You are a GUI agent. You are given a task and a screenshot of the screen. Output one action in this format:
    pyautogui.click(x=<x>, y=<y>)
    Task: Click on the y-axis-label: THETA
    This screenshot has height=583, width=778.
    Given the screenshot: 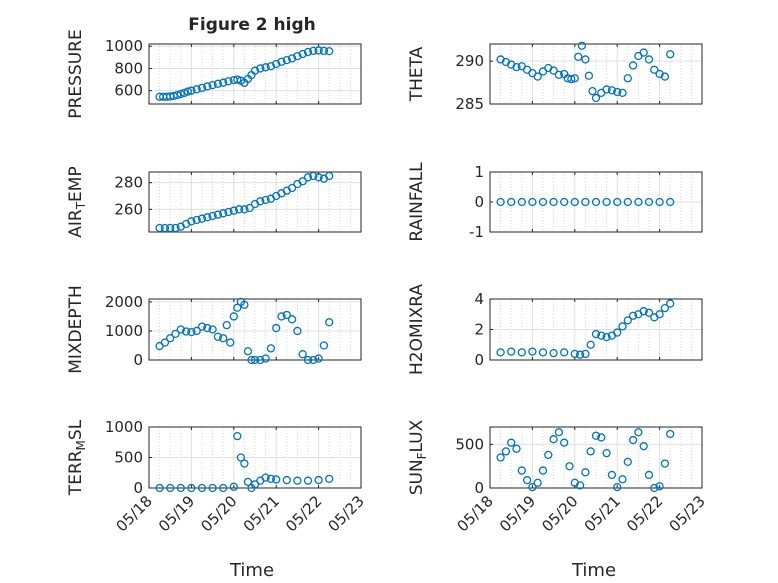 What is the action you would take?
    pyautogui.click(x=417, y=74)
    